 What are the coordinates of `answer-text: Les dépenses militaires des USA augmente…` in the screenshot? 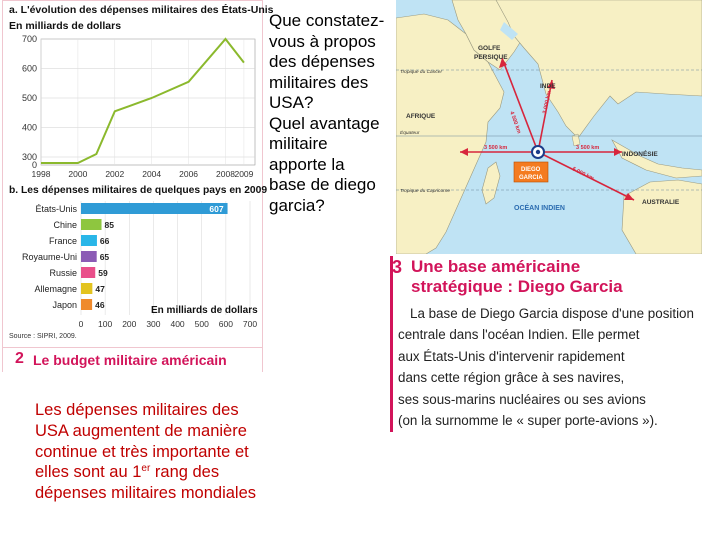 It's located at (160, 452).